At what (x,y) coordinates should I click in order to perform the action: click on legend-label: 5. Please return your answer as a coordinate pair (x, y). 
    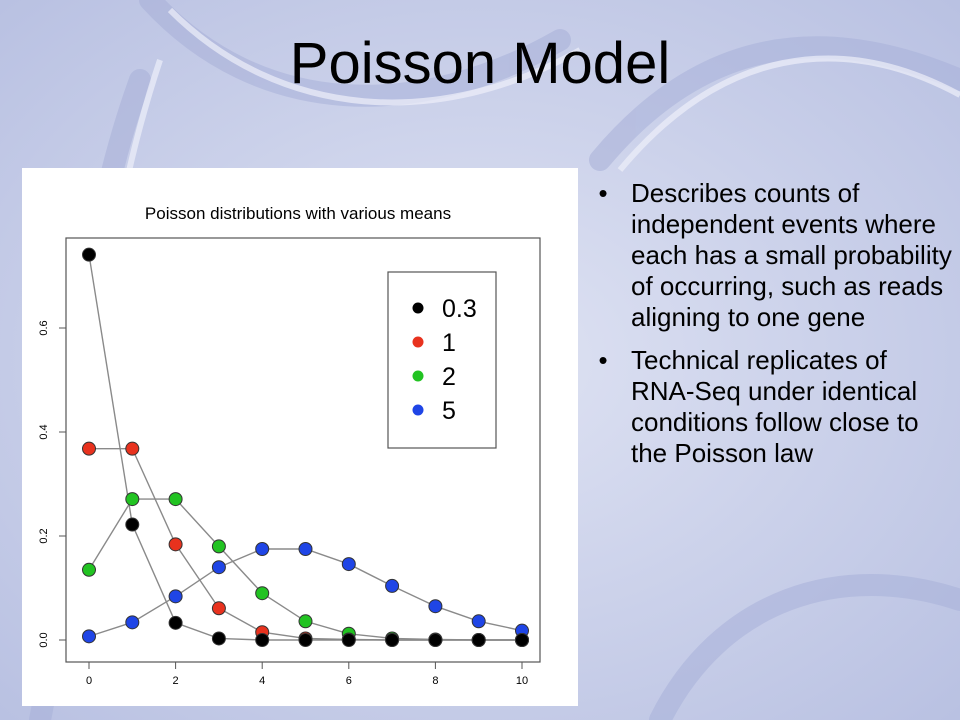
    Looking at the image, I should click on (449, 411).